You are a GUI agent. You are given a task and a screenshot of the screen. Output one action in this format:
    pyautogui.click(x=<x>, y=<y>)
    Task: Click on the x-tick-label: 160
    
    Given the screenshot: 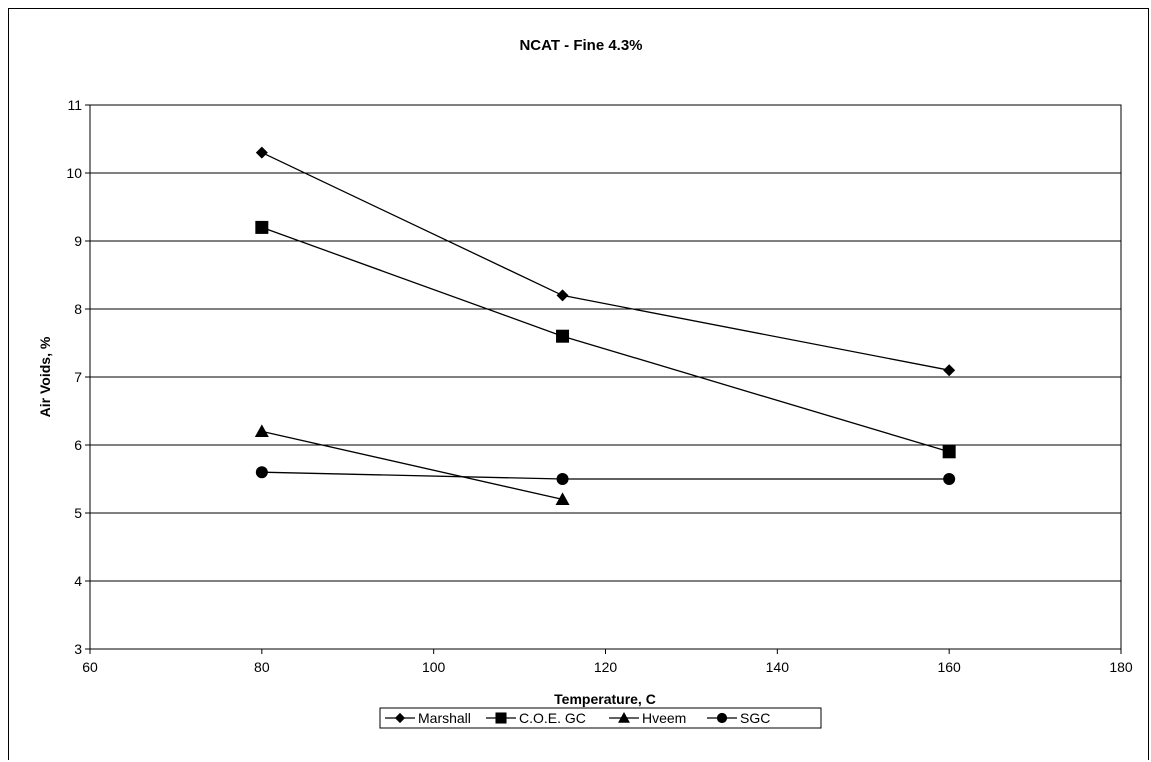 What is the action you would take?
    pyautogui.click(x=949, y=667)
    